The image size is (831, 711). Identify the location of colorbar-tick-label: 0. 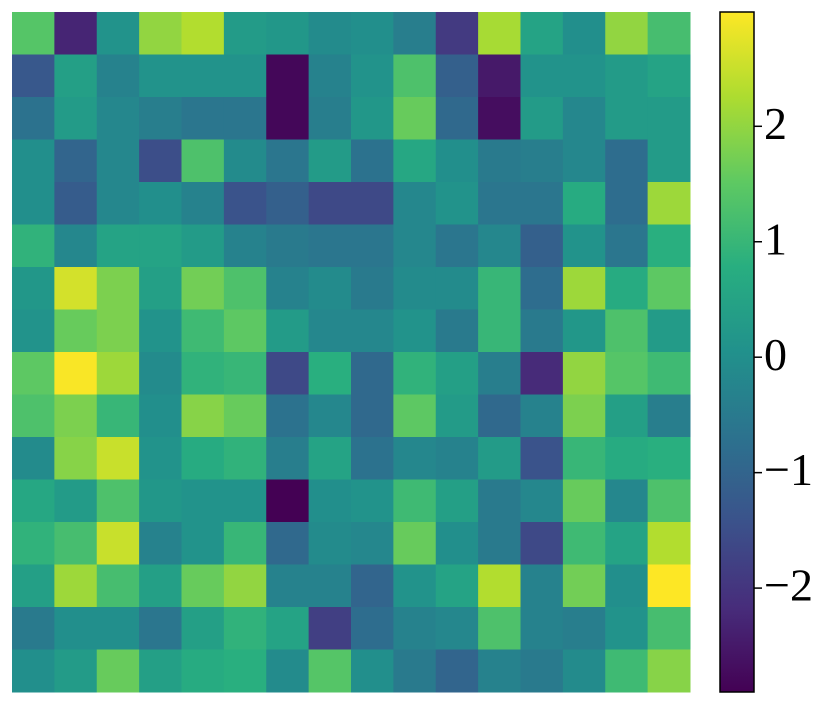
(775, 354).